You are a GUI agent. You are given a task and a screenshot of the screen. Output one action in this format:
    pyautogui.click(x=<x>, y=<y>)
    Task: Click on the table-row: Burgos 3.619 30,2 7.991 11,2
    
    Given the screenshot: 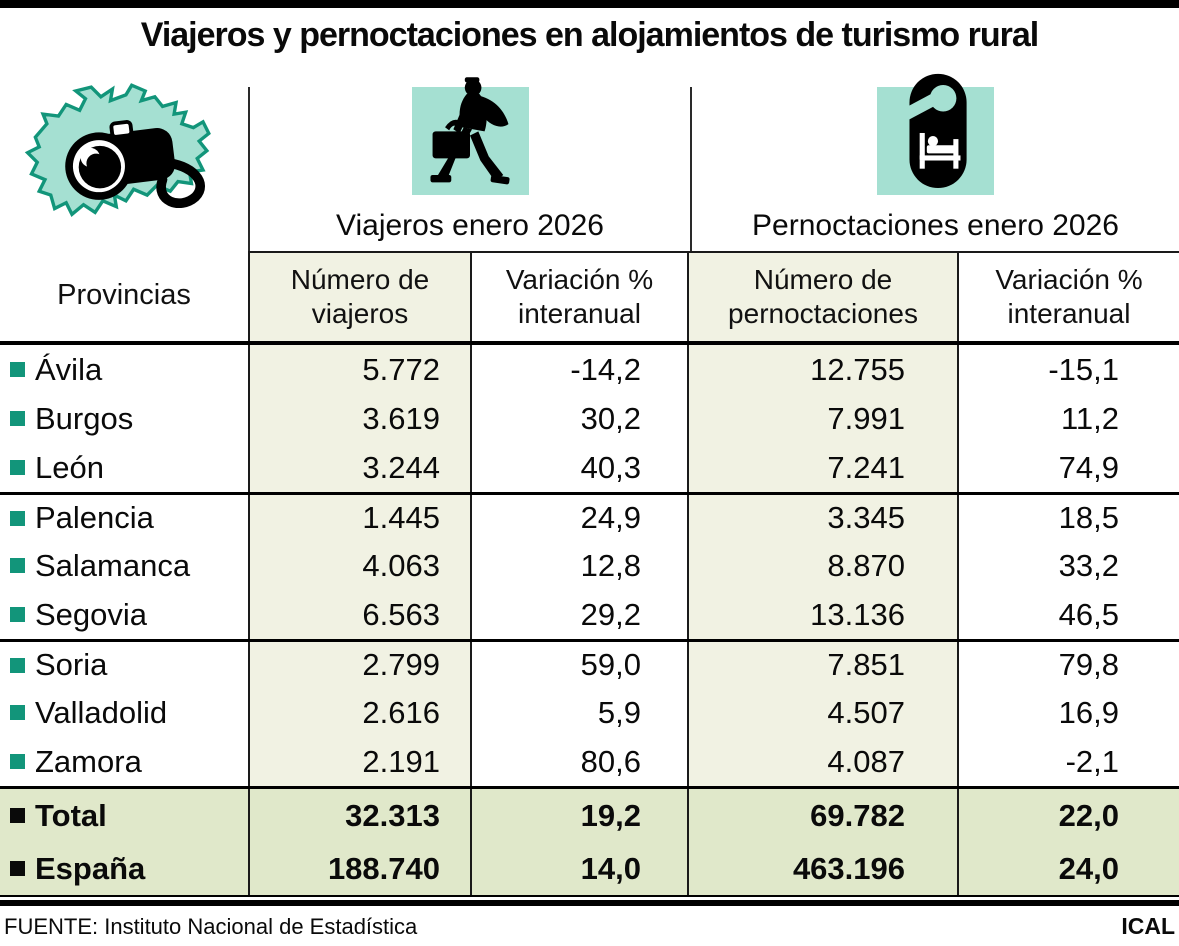 What is the action you would take?
    pyautogui.click(x=589, y=418)
    